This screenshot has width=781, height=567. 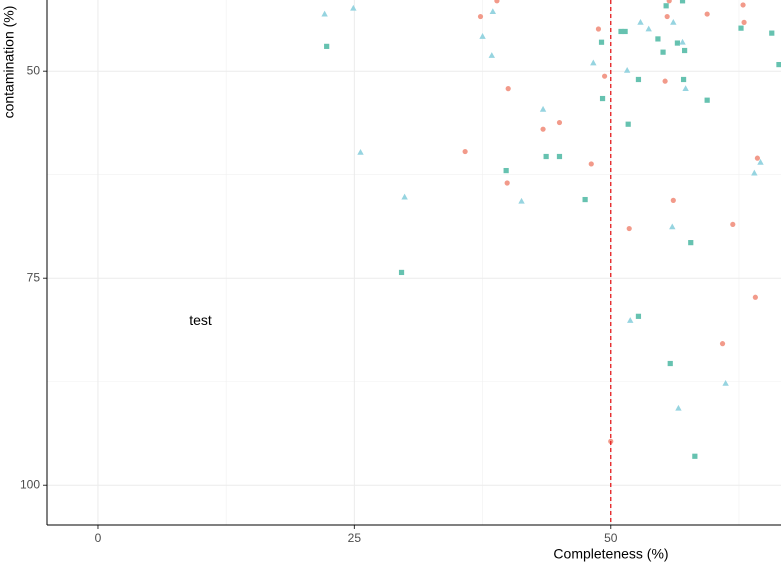 I want to click on y-tick-label: 75, so click(x=34, y=277).